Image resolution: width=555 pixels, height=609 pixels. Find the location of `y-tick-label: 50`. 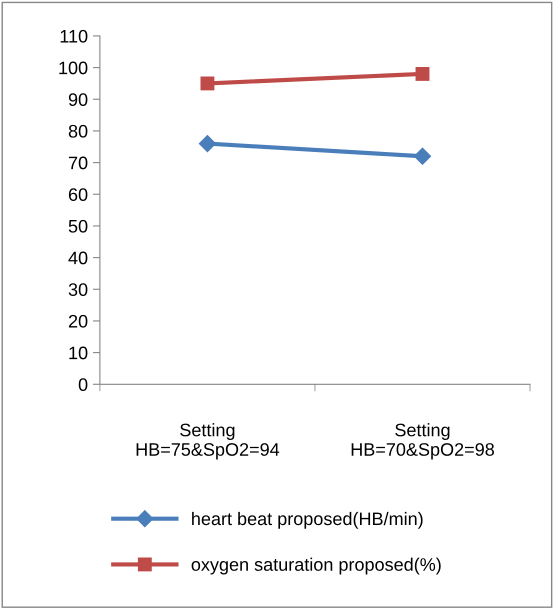

y-tick-label: 50 is located at coordinates (78, 226).